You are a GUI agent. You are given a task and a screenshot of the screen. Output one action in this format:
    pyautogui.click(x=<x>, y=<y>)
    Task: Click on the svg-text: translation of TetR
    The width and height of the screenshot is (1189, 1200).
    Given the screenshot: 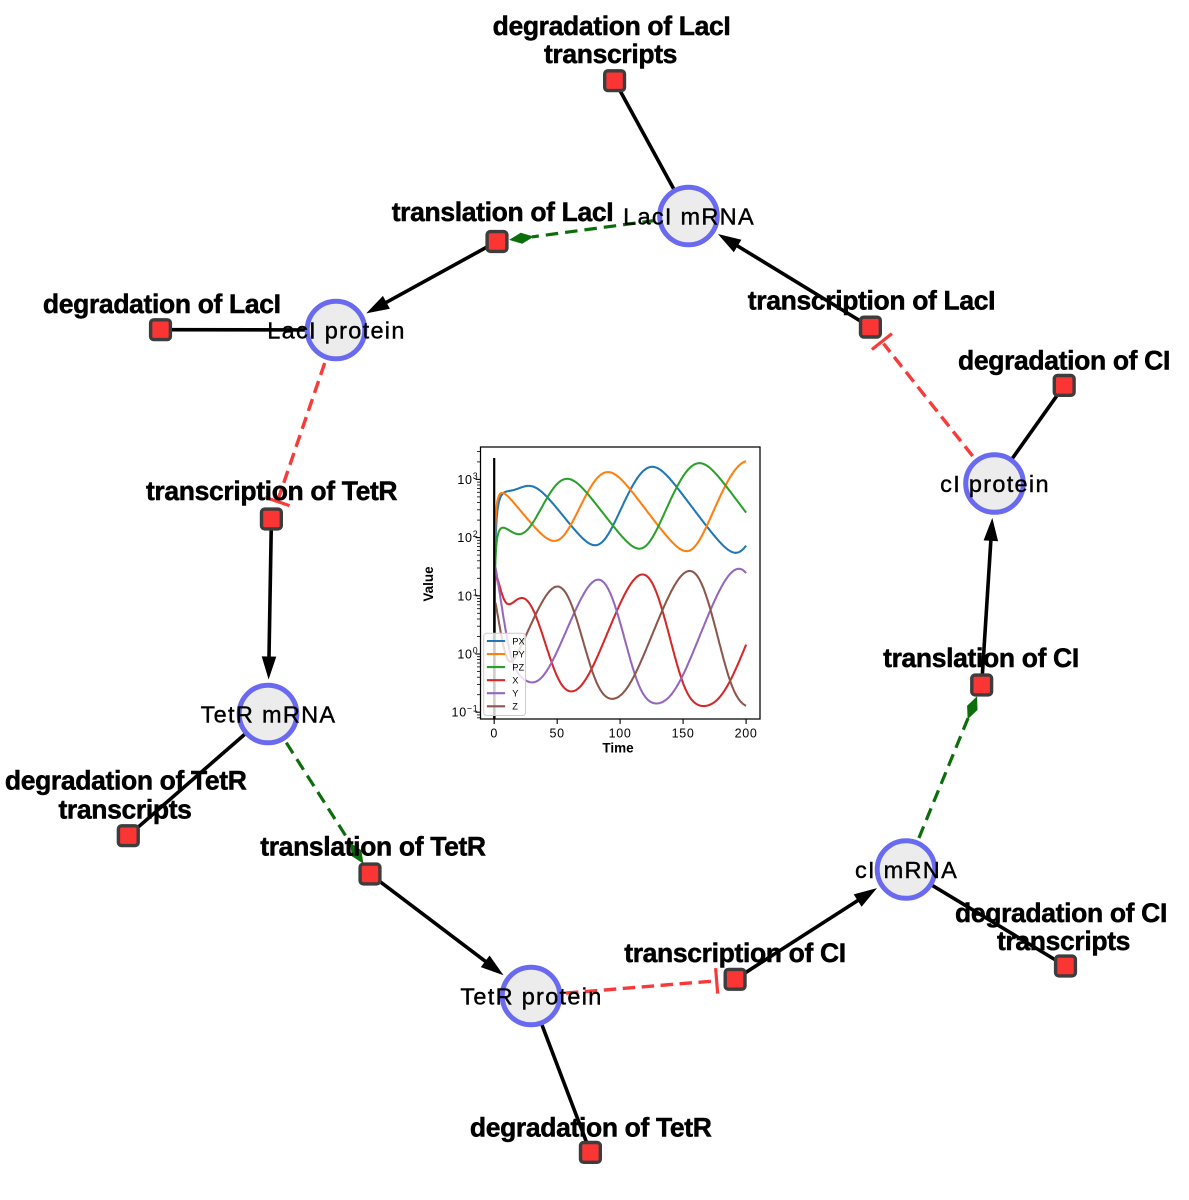 What is the action you would take?
    pyautogui.click(x=373, y=847)
    